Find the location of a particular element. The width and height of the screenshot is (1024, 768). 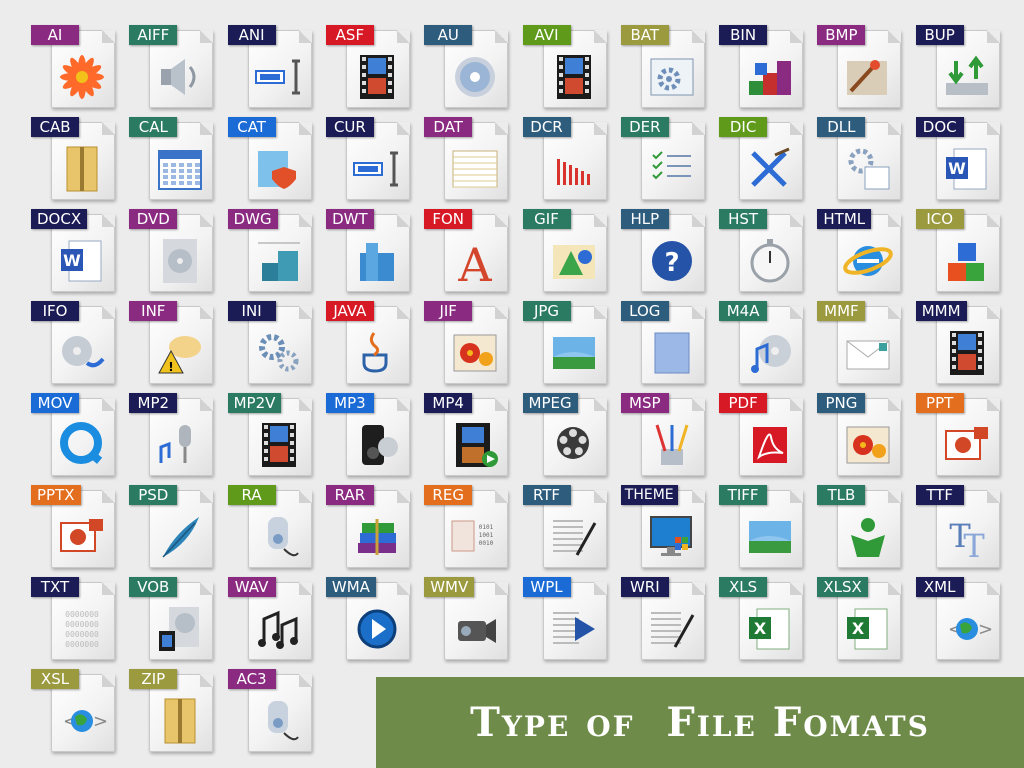

file-extension-label: INF is located at coordinates (153, 311).